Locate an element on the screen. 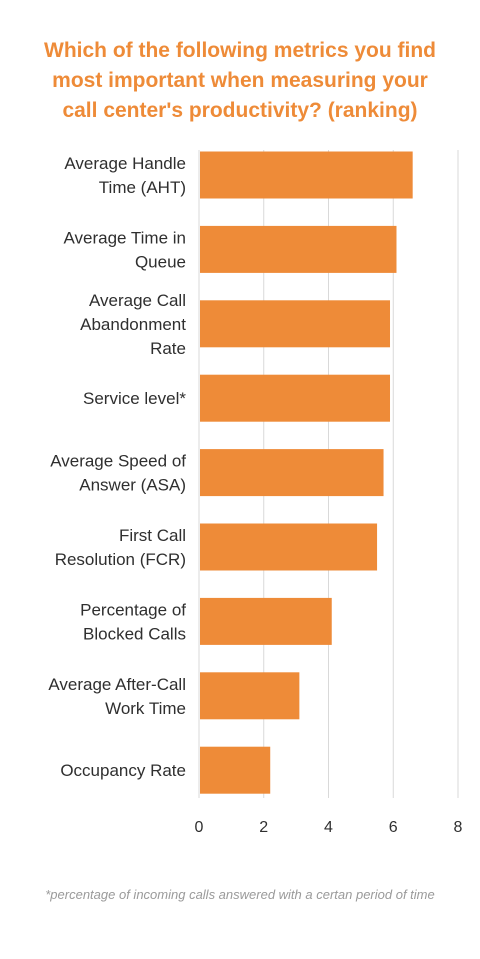 This screenshot has width=480, height=959. chart-title-line-3: call center's productivity? (ranking) is located at coordinates (240, 110).